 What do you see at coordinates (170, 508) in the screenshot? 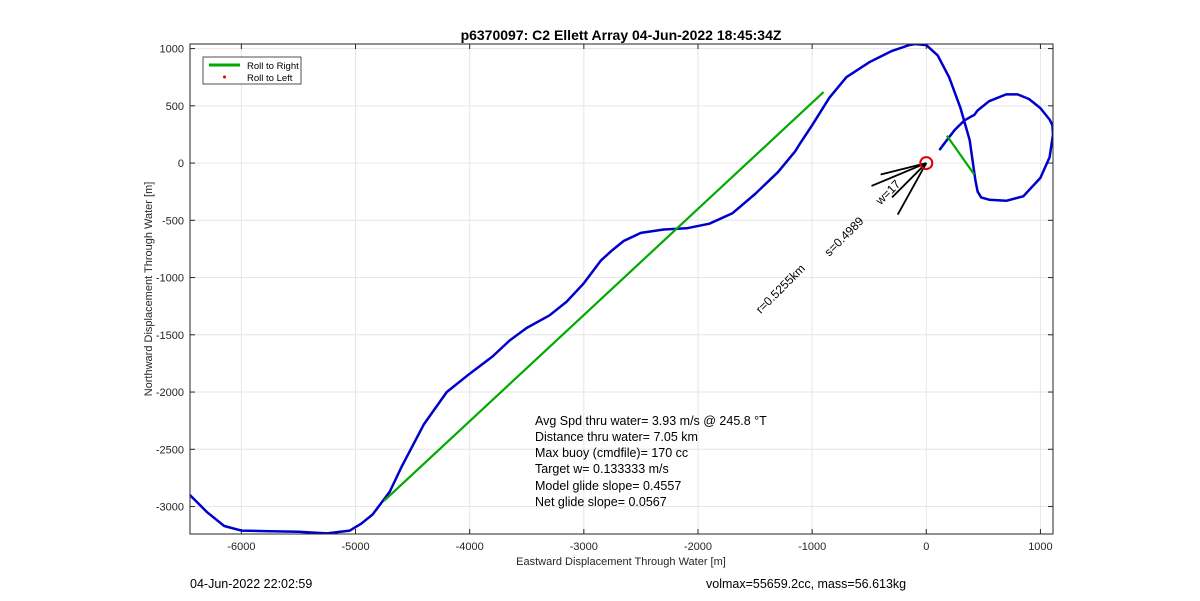
I see `y-tick-label: -3000` at bounding box center [170, 508].